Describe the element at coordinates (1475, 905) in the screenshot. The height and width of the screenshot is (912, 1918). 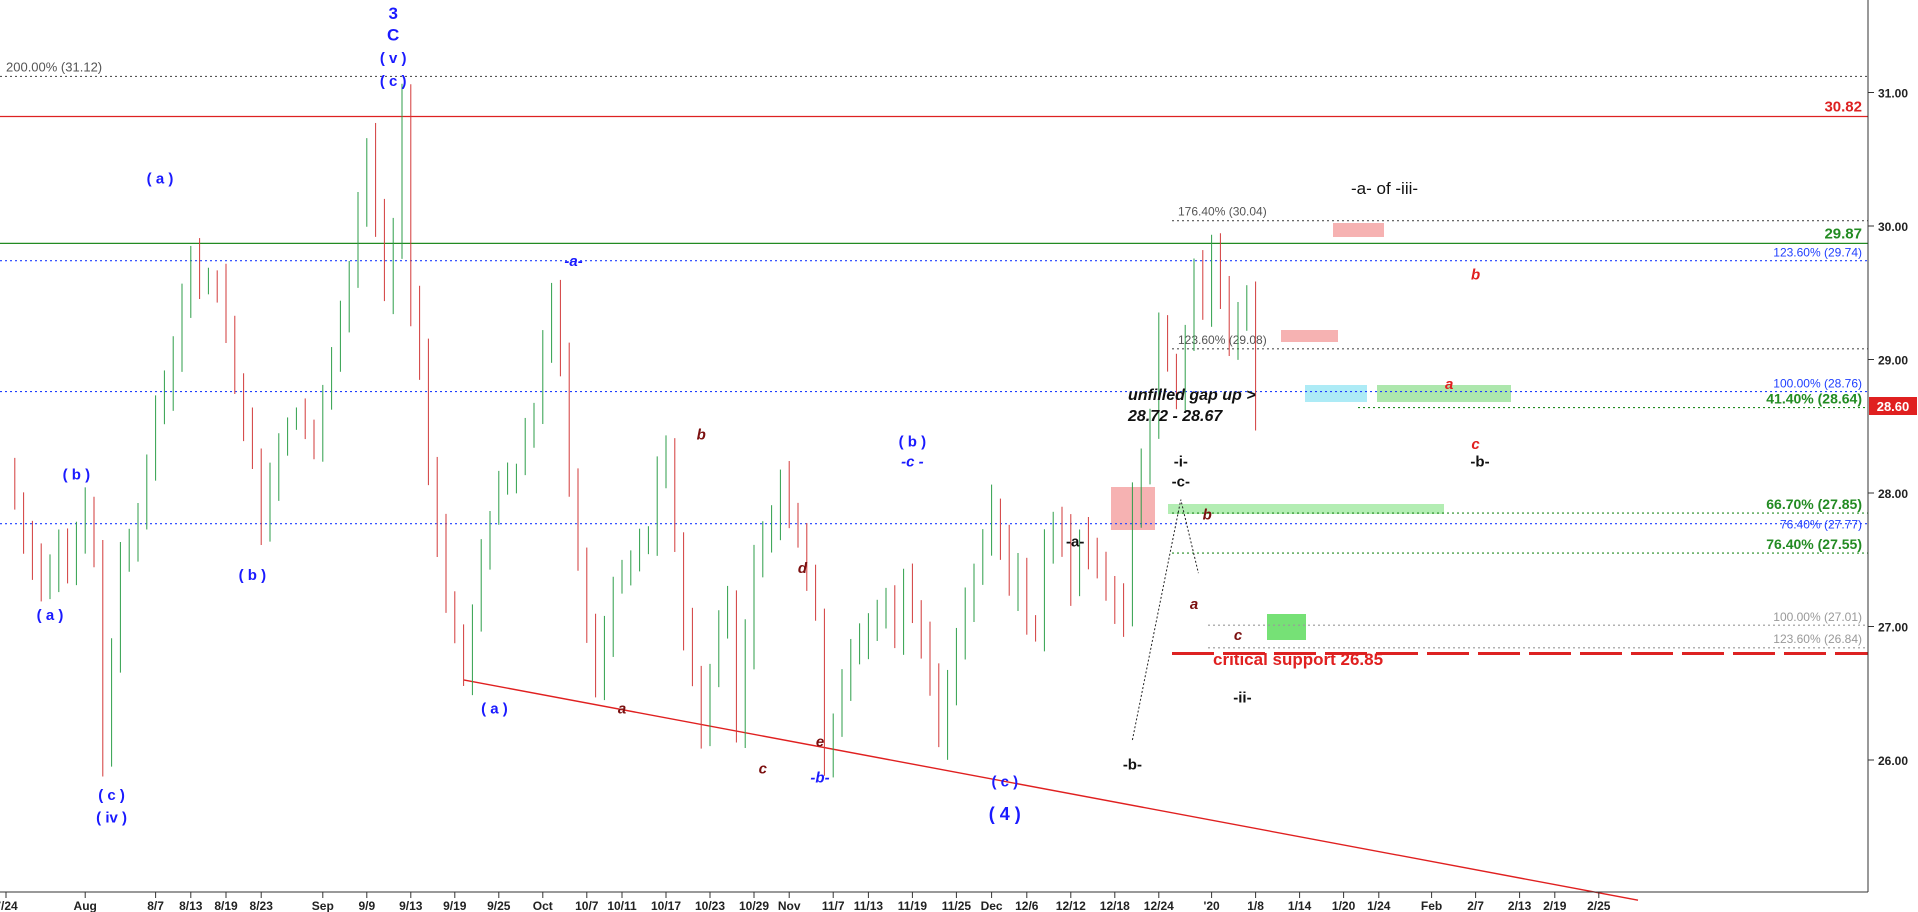
I see `x-tick-label: 2/7` at that location.